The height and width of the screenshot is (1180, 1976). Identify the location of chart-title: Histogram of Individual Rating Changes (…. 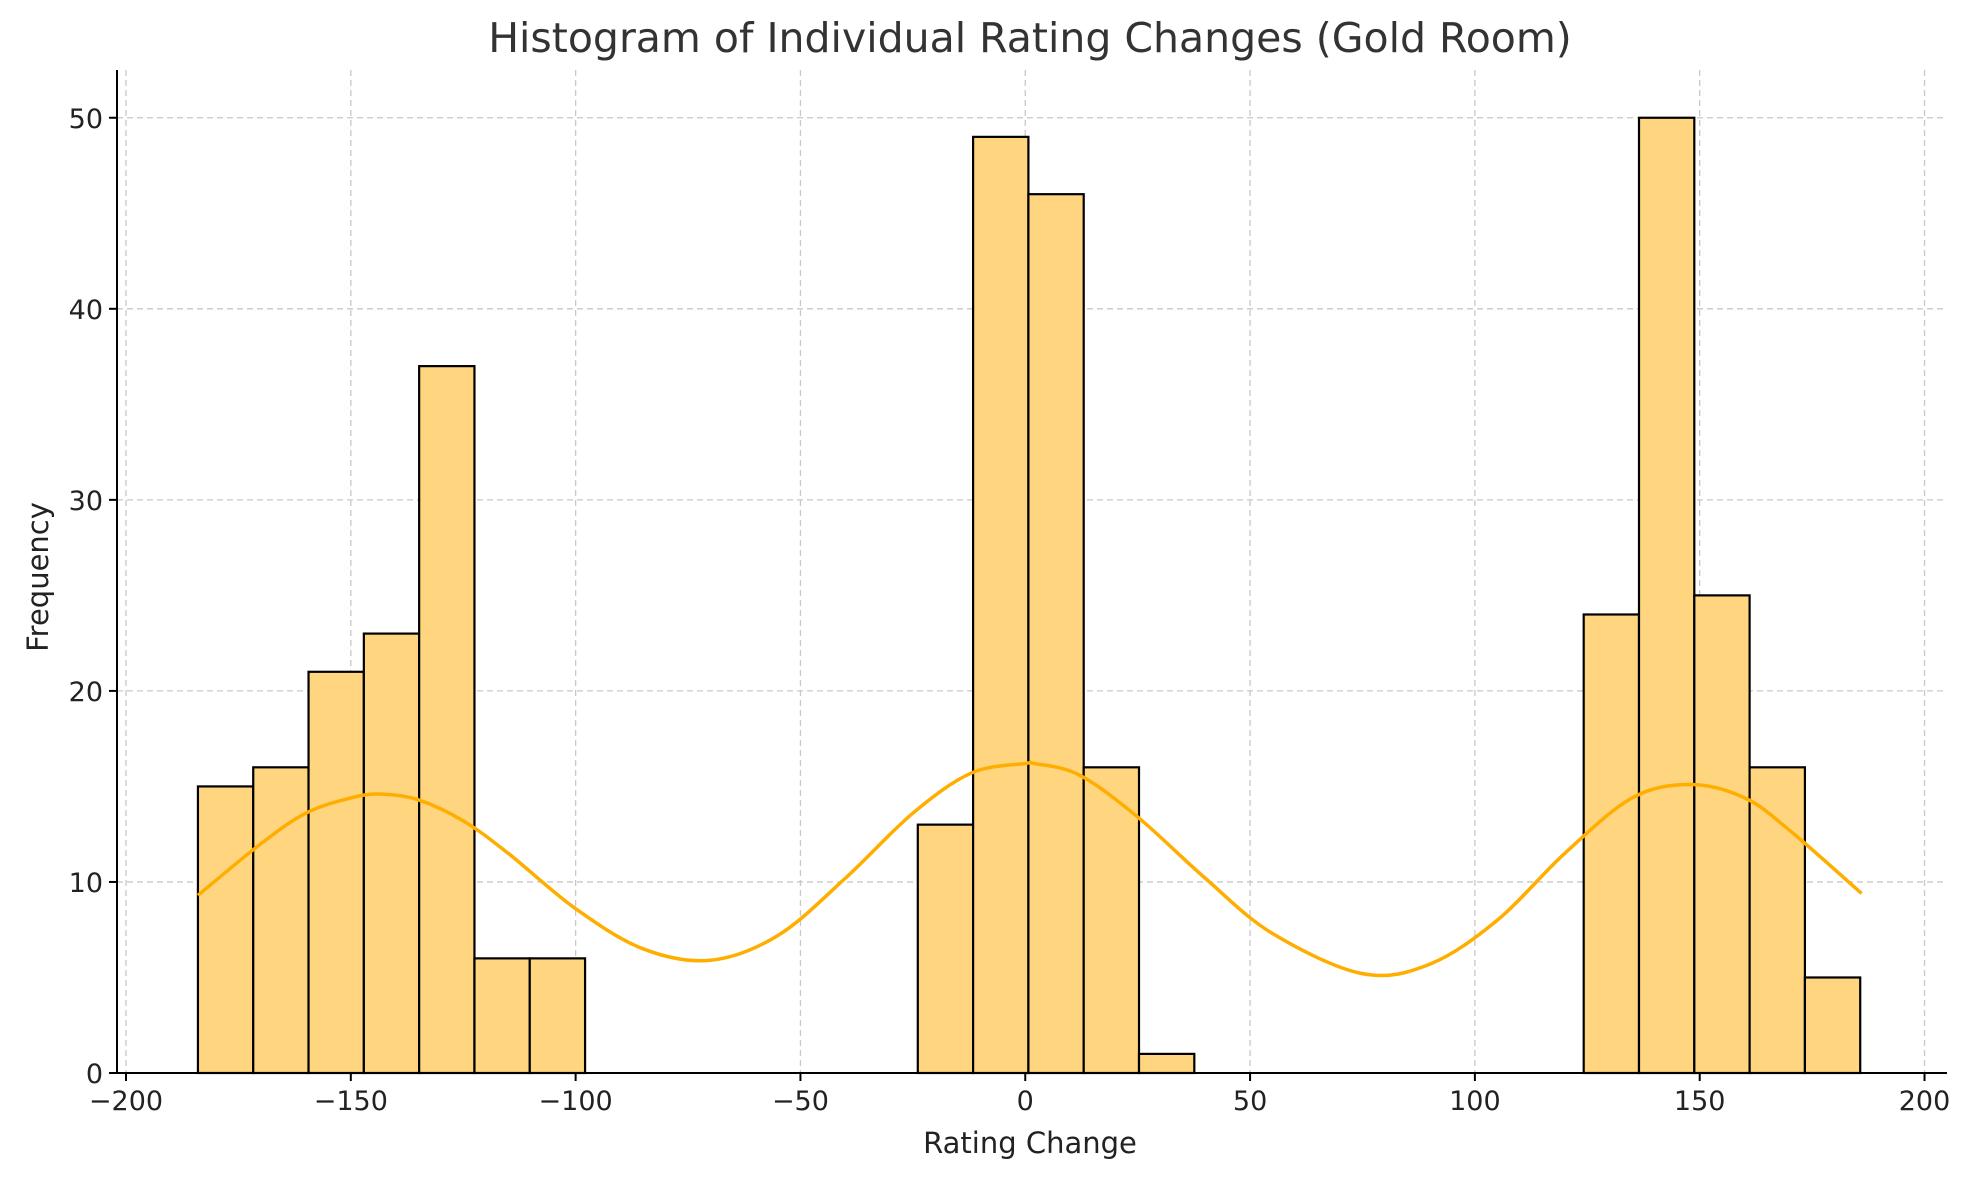
(1030, 38).